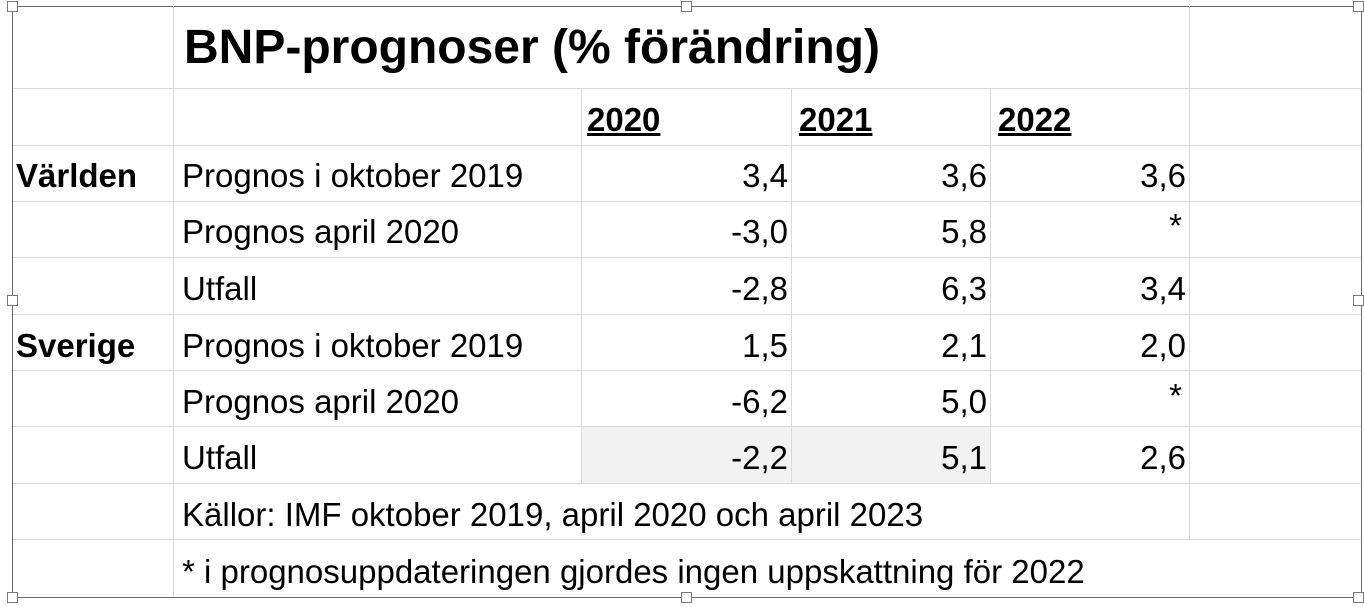 The height and width of the screenshot is (607, 1364). I want to click on resize-handle-bottom-left, so click(12, 597).